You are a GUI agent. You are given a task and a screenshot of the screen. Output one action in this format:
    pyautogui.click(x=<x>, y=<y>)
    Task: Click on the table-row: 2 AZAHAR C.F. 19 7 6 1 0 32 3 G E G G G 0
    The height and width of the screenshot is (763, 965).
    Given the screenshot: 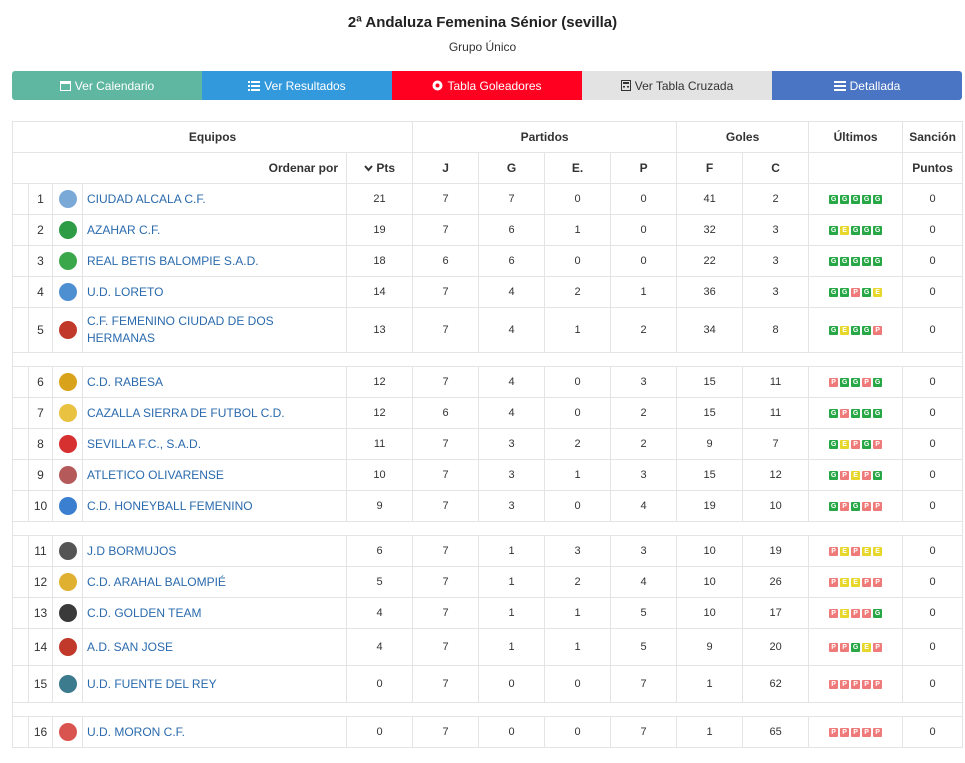 What is the action you would take?
    pyautogui.click(x=488, y=230)
    